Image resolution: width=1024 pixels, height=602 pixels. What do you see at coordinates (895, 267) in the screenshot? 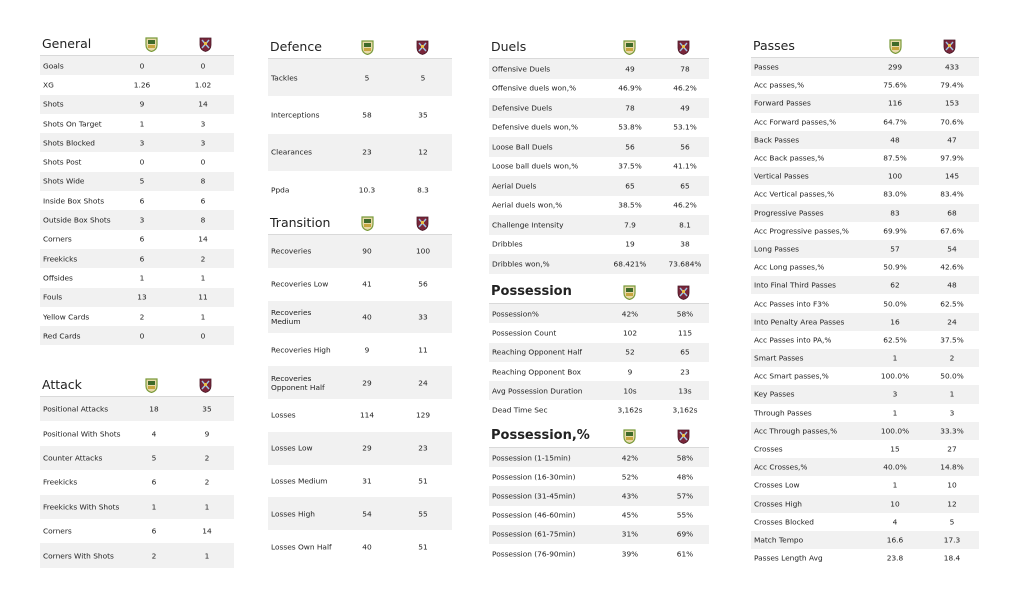
I see `home-value: 50.9%` at bounding box center [895, 267].